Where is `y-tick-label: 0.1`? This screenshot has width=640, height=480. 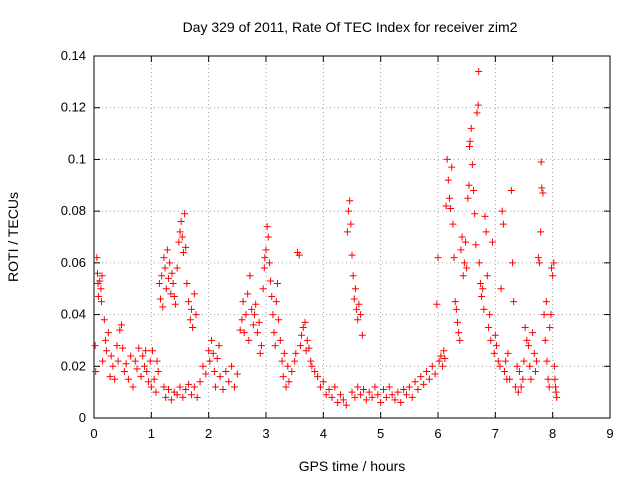 y-tick-label: 0.1 is located at coordinates (77, 158).